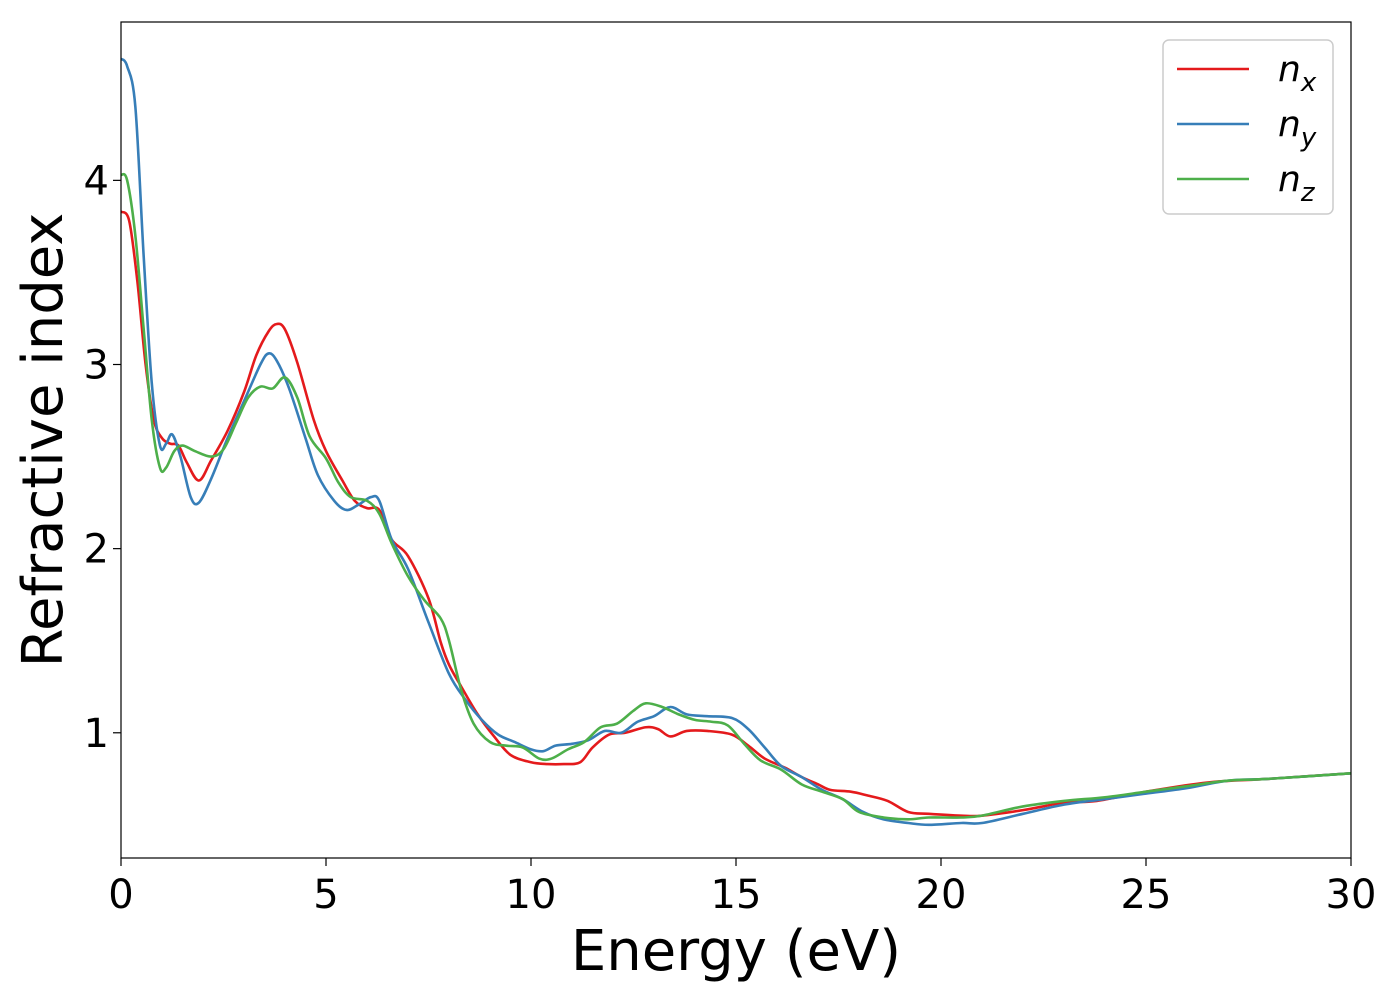 This screenshot has height=1000, width=1400. Describe the element at coordinates (941, 895) in the screenshot. I see `x-tick-label: 20` at that location.